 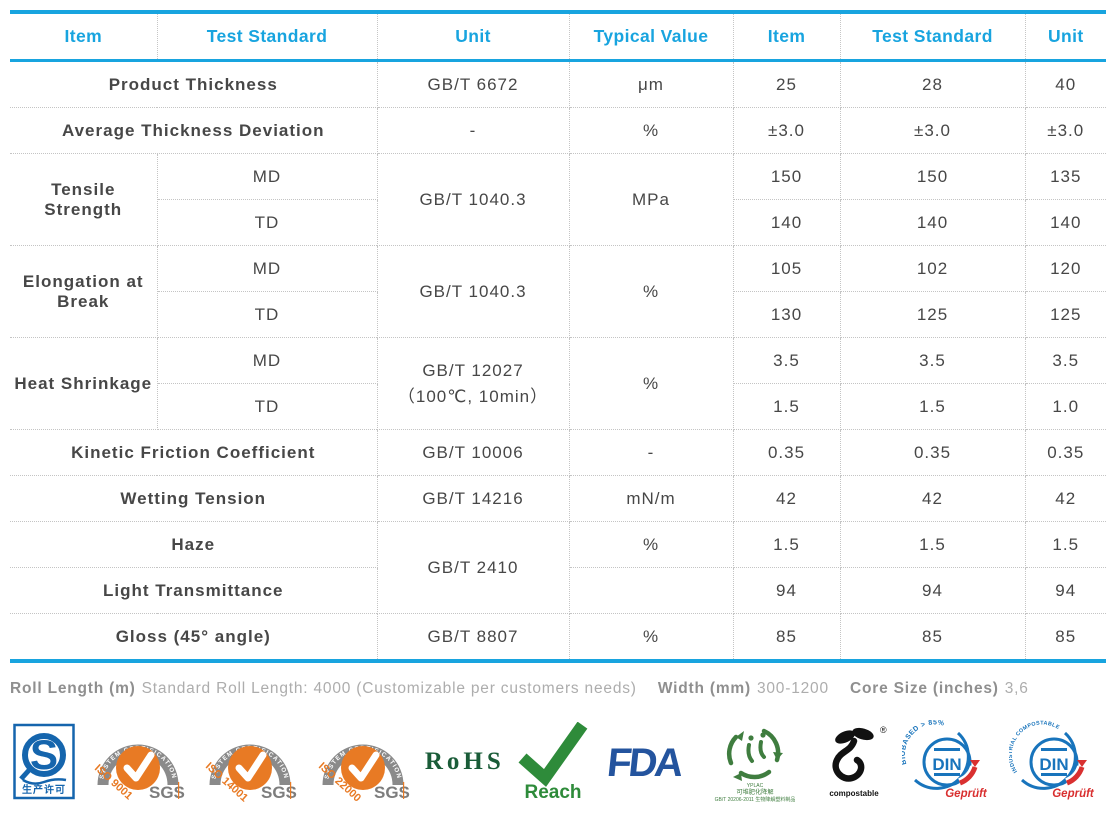 What do you see at coordinates (1065, 37) in the screenshot?
I see `col-header-unit-2: Unit` at bounding box center [1065, 37].